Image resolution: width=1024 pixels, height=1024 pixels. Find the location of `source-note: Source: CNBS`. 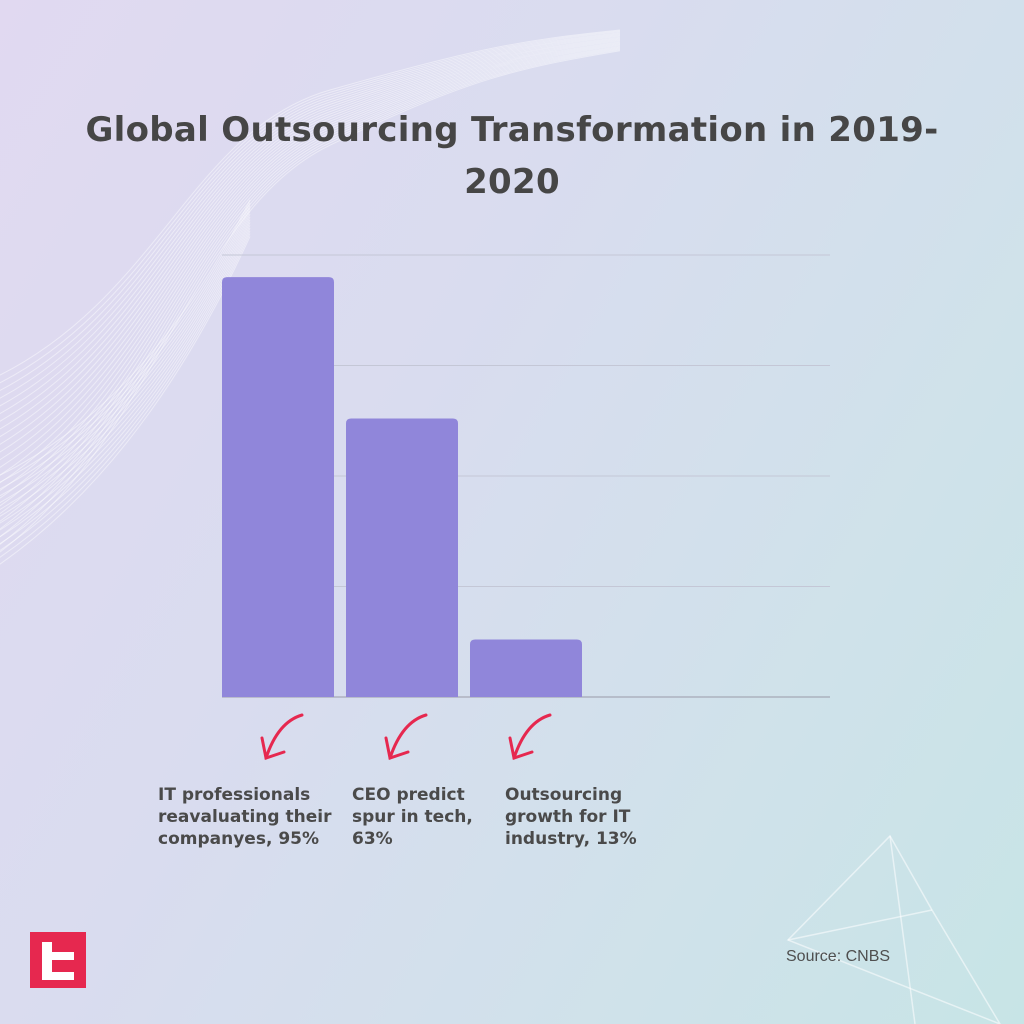

source-note: Source: CNBS is located at coordinates (838, 956).